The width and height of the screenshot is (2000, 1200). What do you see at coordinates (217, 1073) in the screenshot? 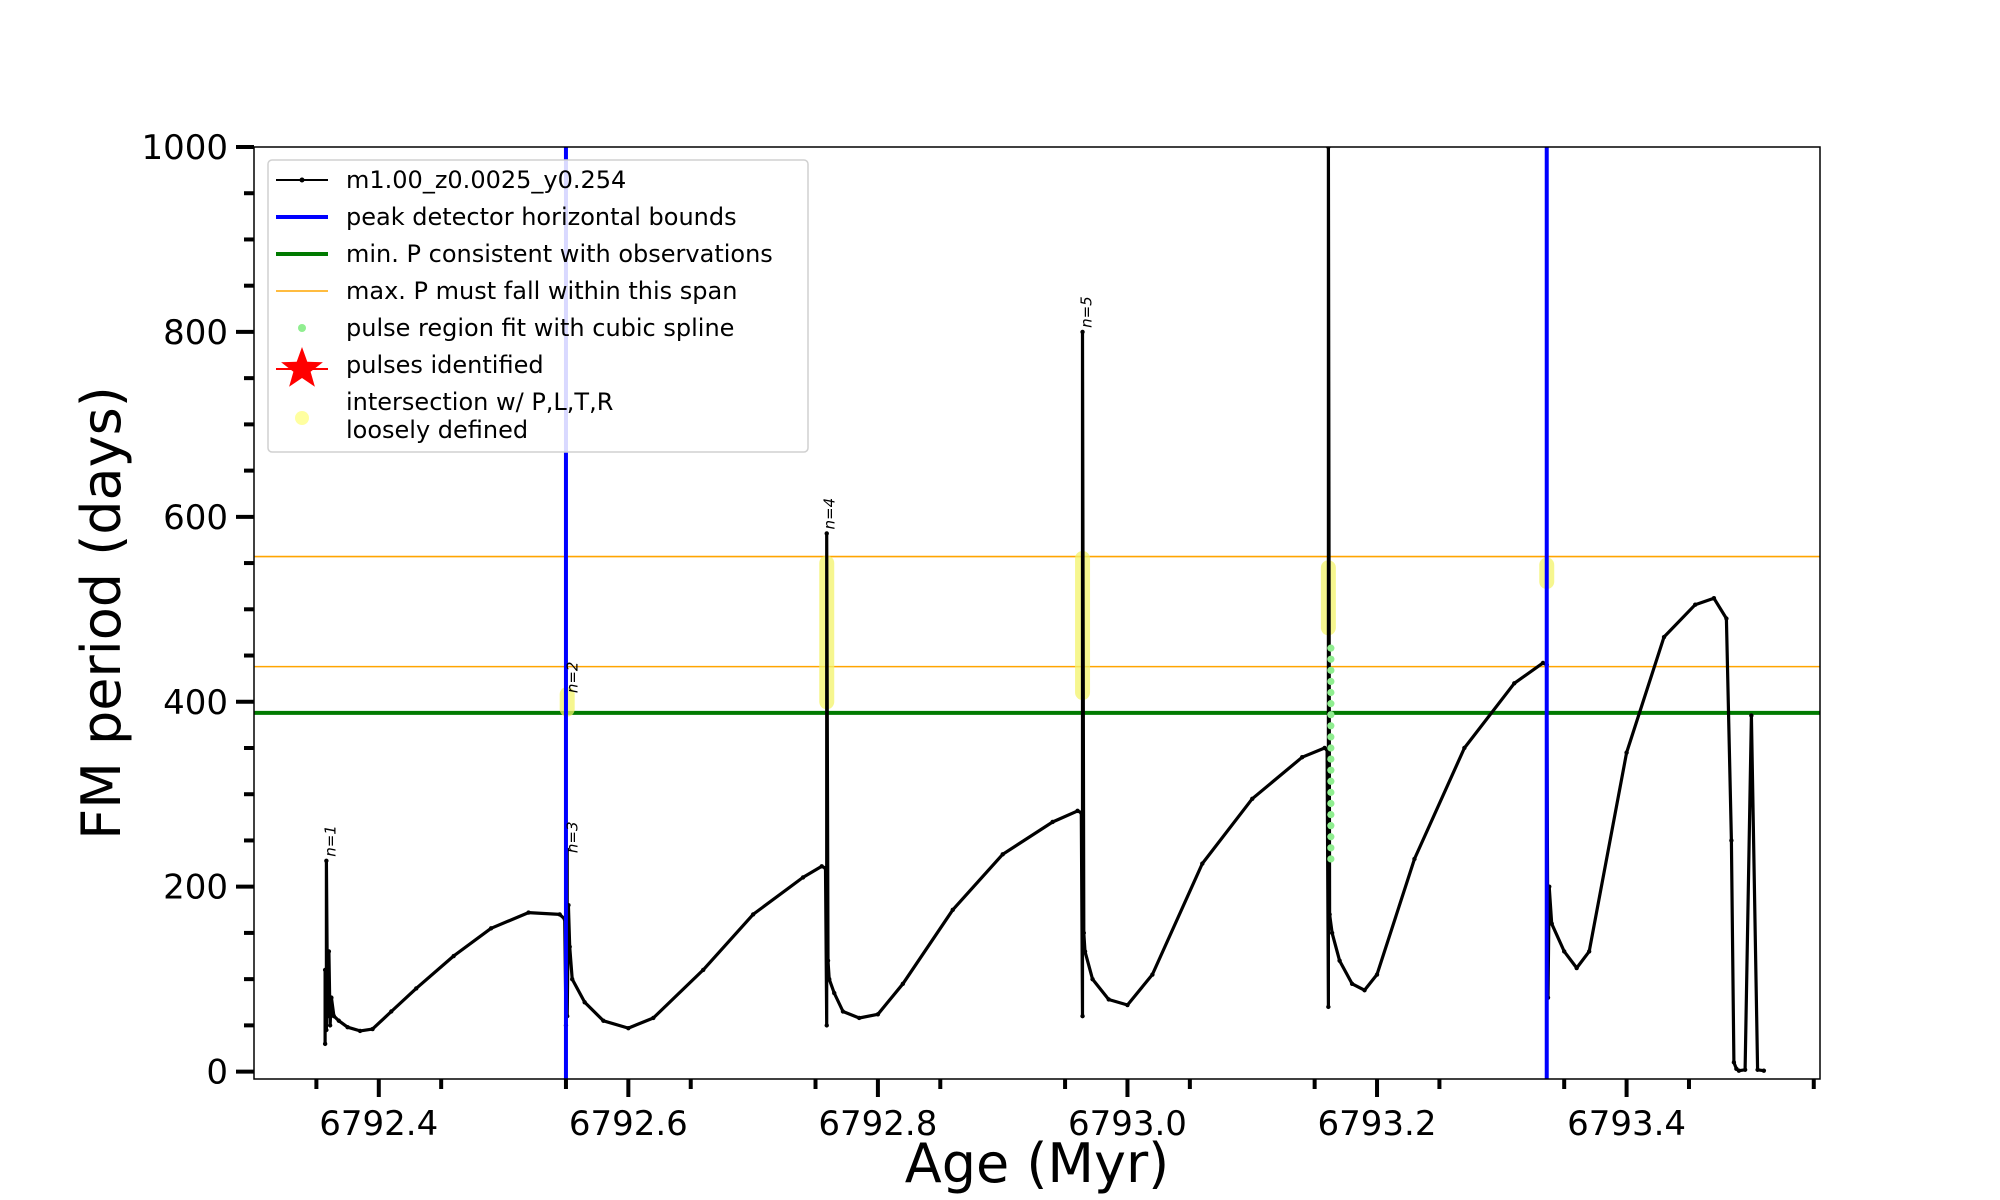
I see `y-tick-label: 0` at bounding box center [217, 1073].